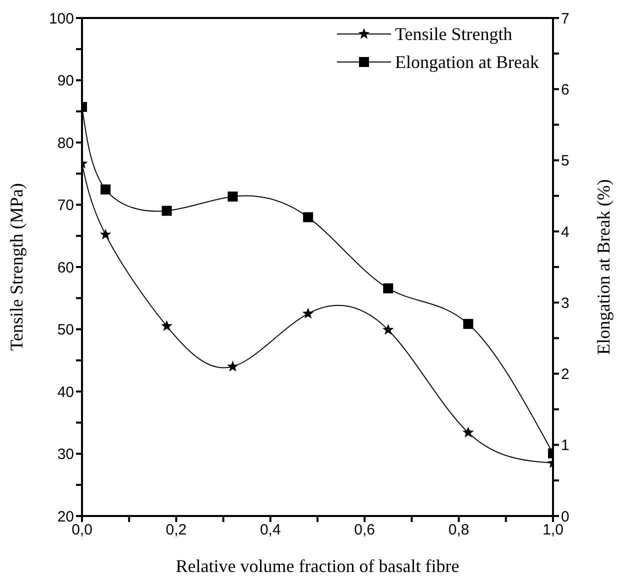 This screenshot has width=619, height=580. Describe the element at coordinates (65, 267) in the screenshot. I see `y-tick-label: 60` at that location.